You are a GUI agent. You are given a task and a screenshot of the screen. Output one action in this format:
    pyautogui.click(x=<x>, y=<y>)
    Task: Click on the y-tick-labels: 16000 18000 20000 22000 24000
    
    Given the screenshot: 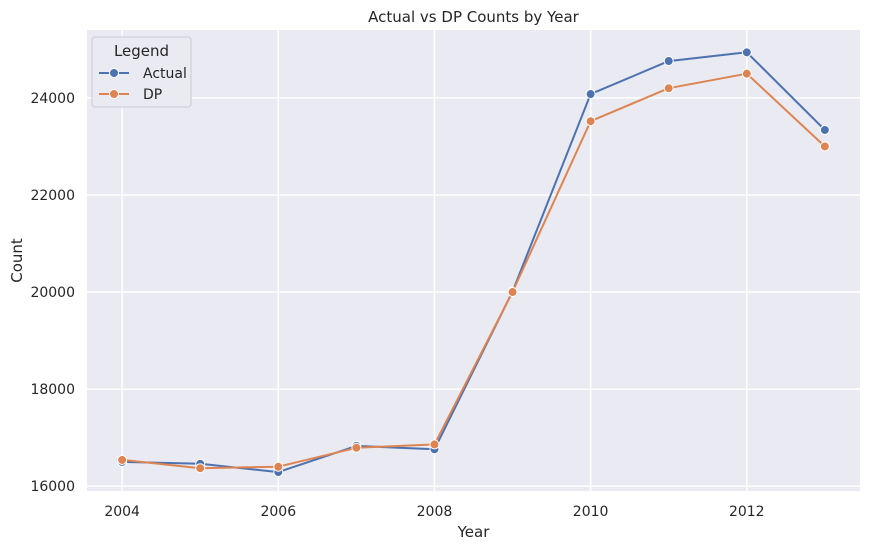 What is the action you would take?
    pyautogui.click(x=52, y=293)
    